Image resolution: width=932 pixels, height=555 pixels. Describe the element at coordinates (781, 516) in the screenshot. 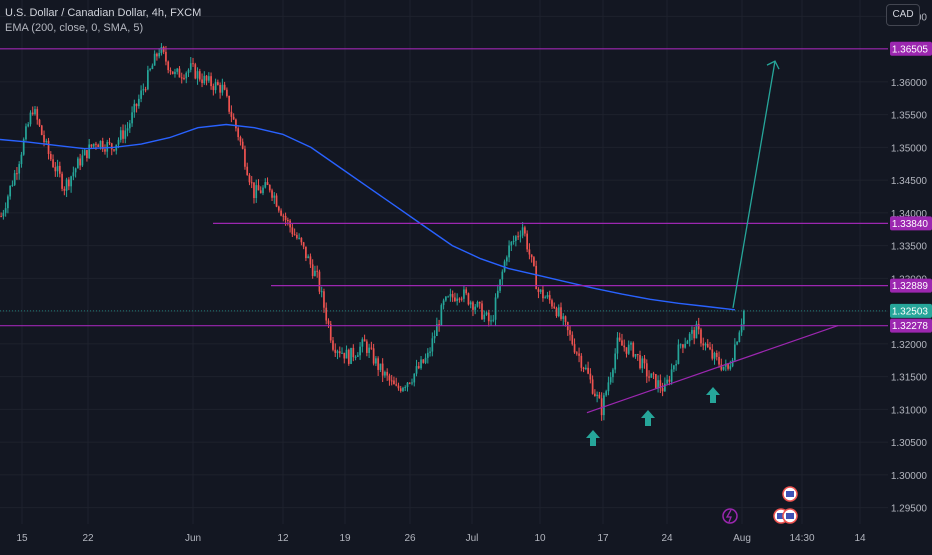

I see `flag-icon` at that location.